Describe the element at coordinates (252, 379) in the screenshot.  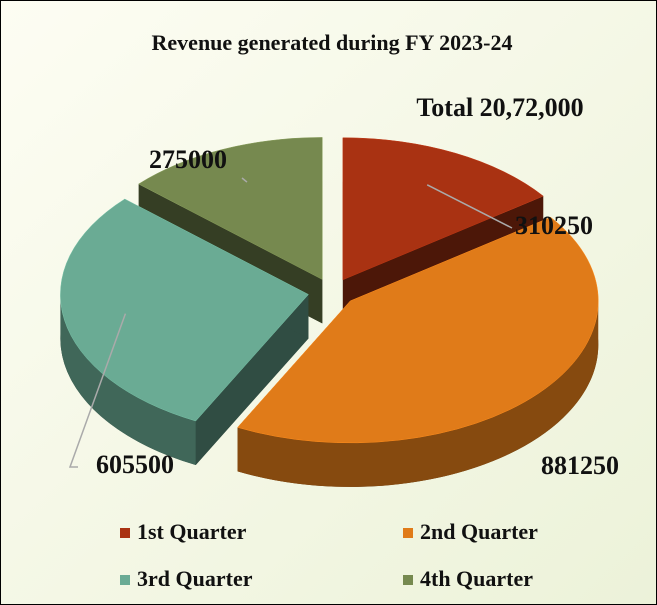
I see `slice-side` at that location.